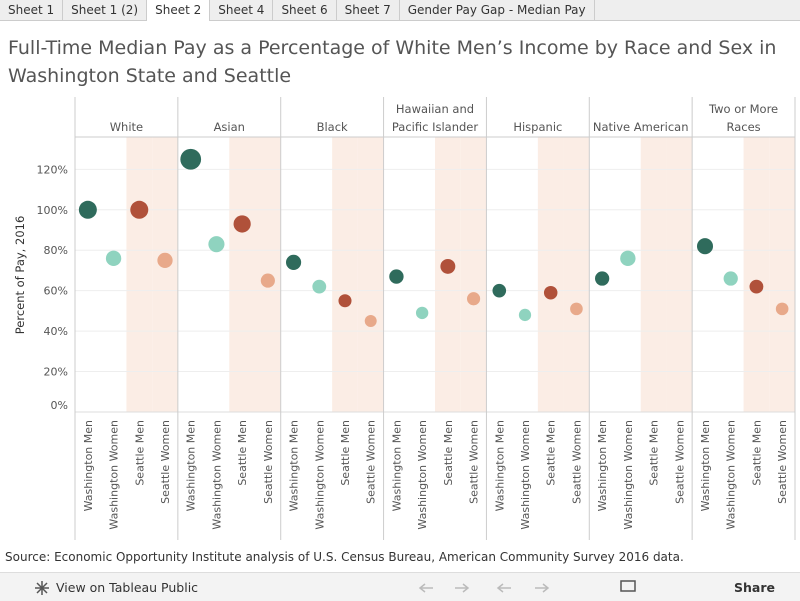  I want to click on panel-header: Black, so click(332, 127).